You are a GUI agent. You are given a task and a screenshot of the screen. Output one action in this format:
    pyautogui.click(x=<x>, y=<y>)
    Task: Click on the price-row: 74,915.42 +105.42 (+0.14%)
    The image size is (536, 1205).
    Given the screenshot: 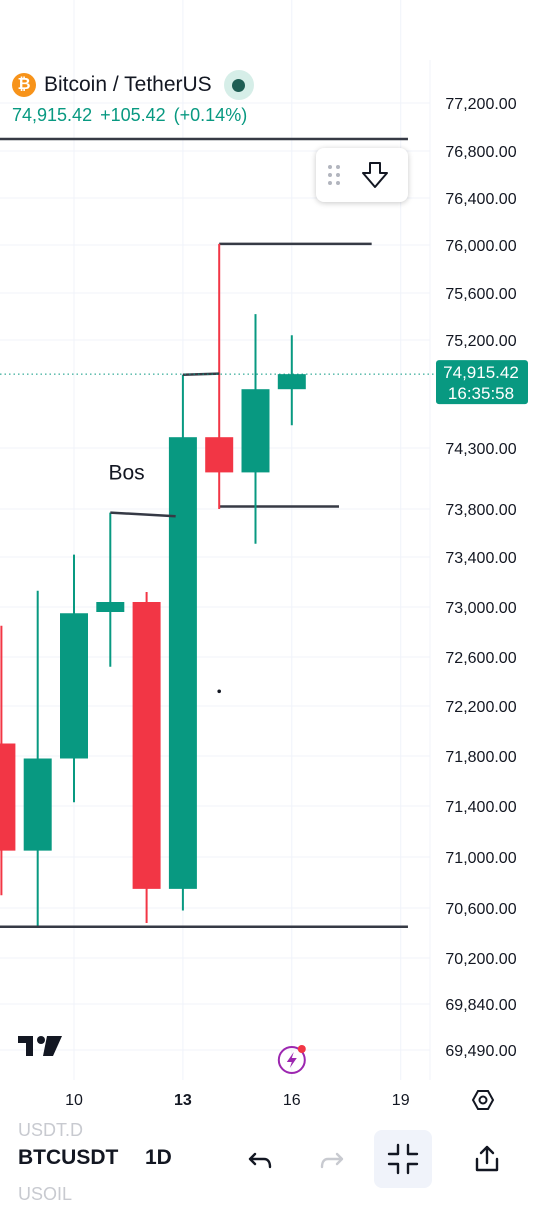 What is the action you would take?
    pyautogui.click(x=133, y=115)
    